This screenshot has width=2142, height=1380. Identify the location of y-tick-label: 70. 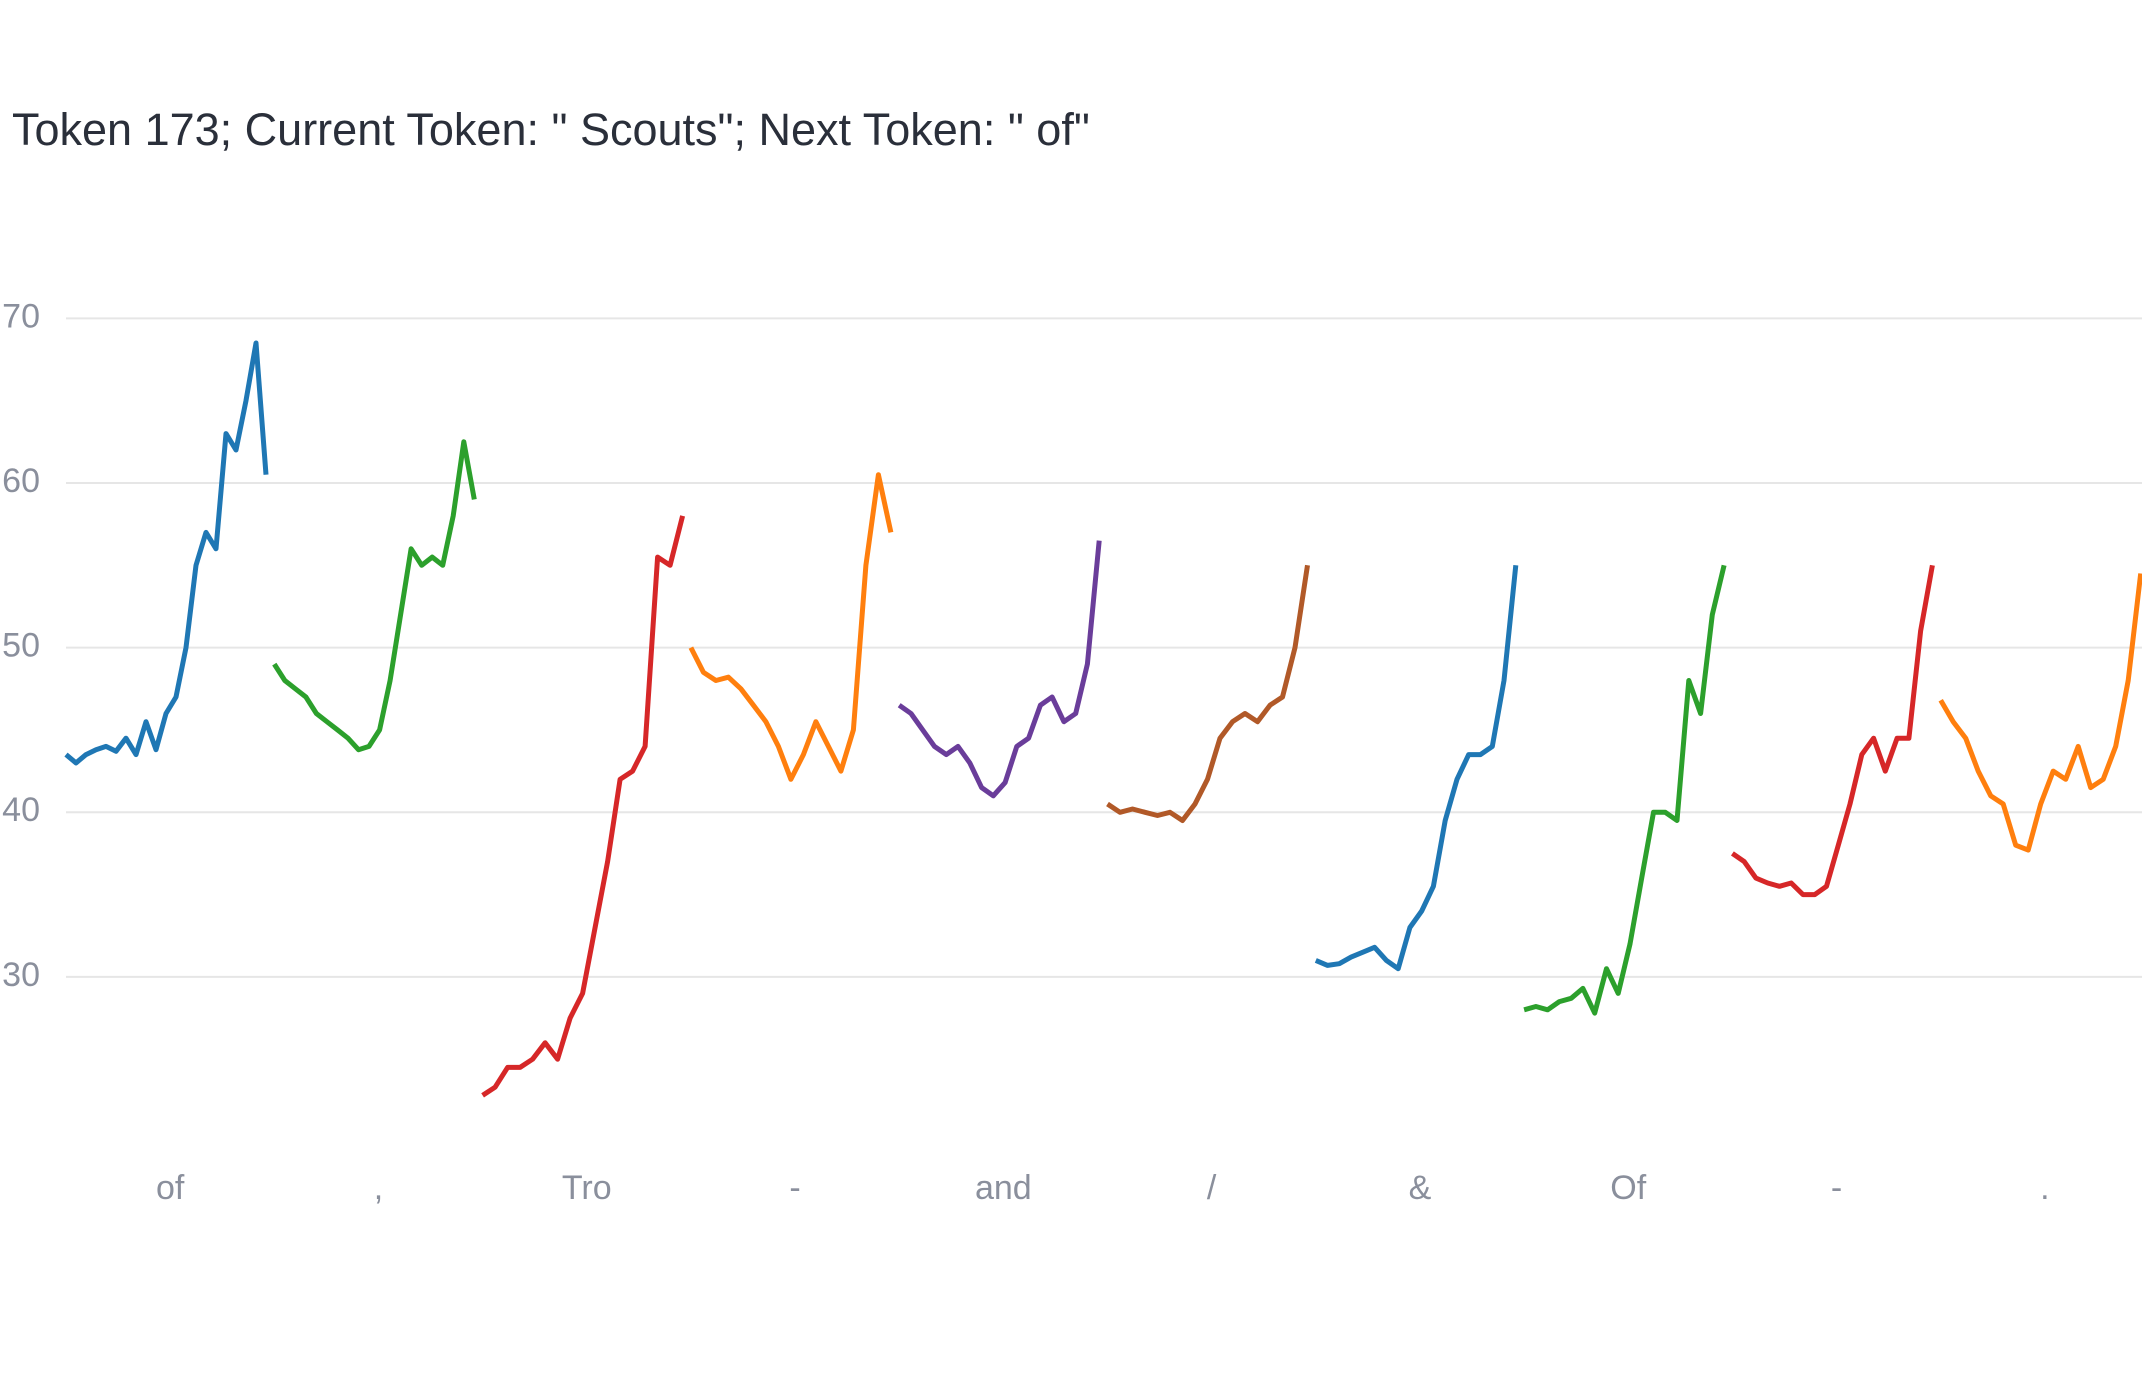
(21, 316).